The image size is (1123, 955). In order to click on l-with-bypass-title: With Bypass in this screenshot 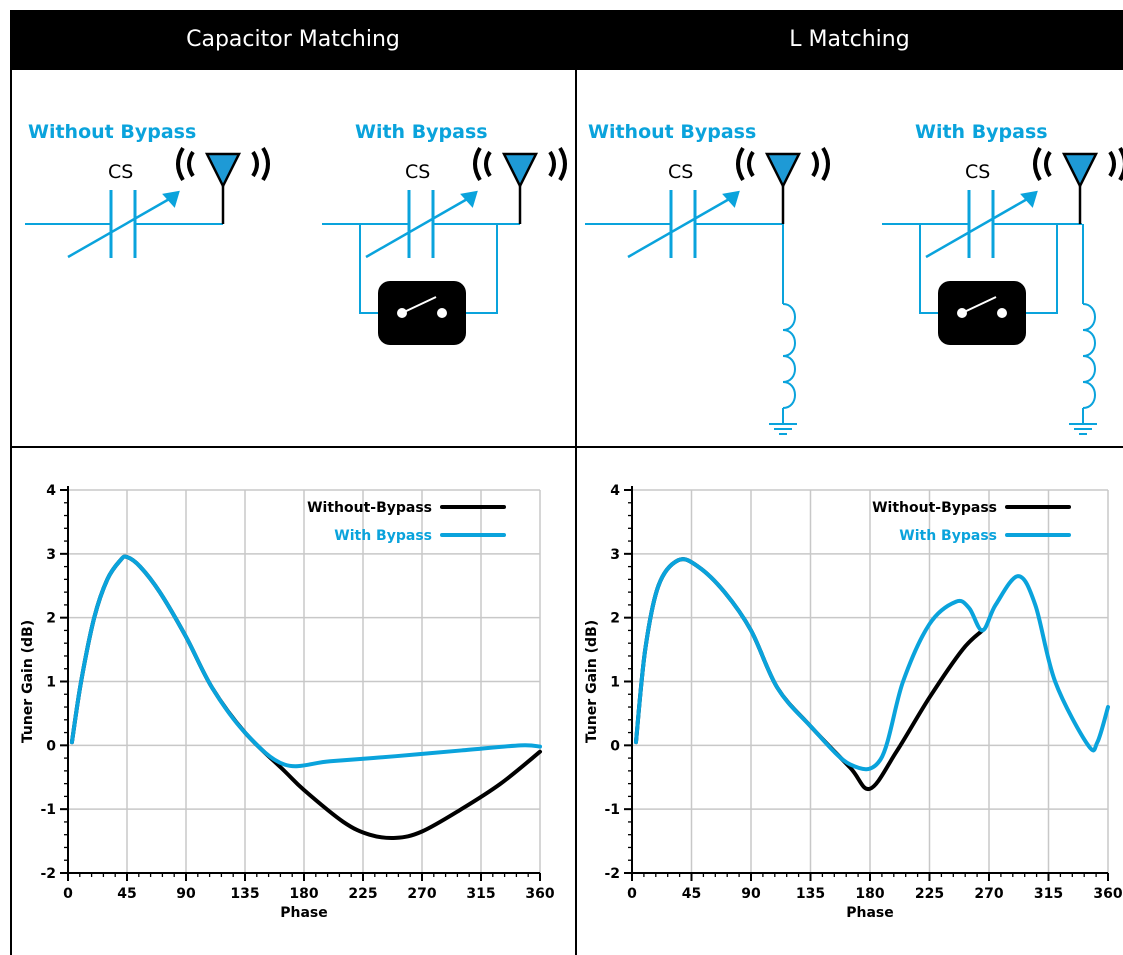, I will do `click(981, 132)`.